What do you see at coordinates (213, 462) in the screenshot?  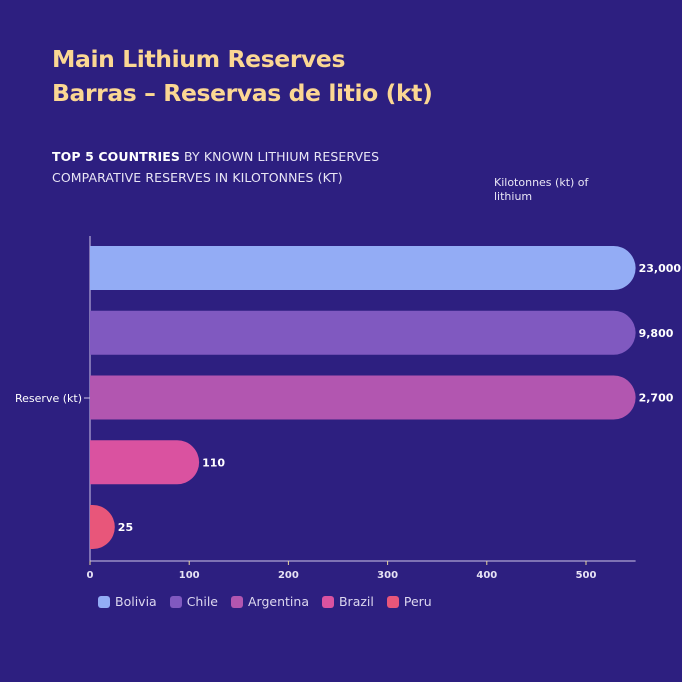 I see `data-label-brazil: 110` at bounding box center [213, 462].